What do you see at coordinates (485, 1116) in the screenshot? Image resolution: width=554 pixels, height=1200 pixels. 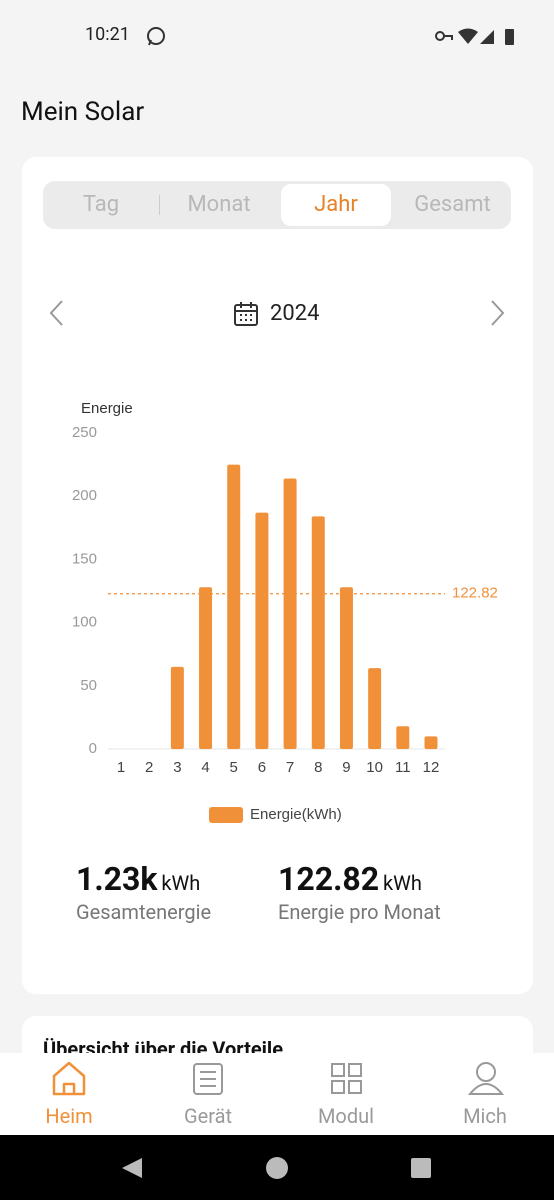 I see `nav-label: Mich` at bounding box center [485, 1116].